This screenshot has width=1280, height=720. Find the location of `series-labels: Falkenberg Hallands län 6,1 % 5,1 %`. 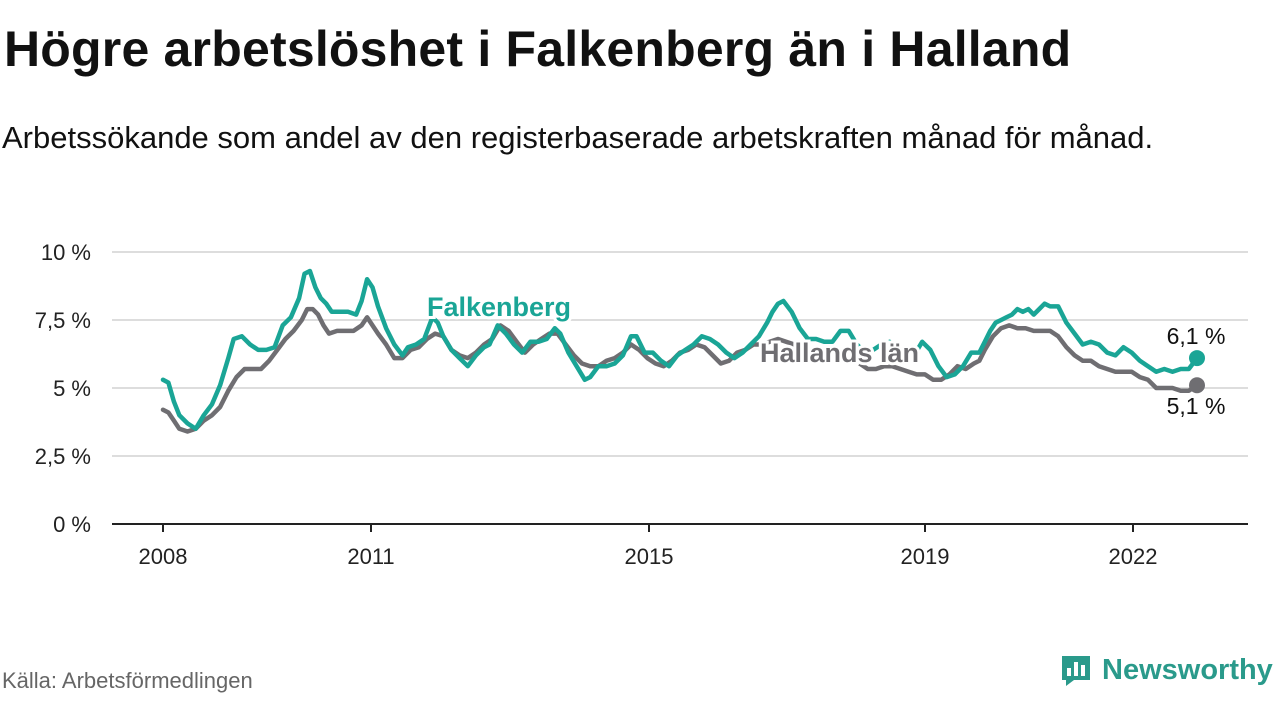

series-labels: Falkenberg Hallands län 6,1 % 5,1 % is located at coordinates (826, 355).